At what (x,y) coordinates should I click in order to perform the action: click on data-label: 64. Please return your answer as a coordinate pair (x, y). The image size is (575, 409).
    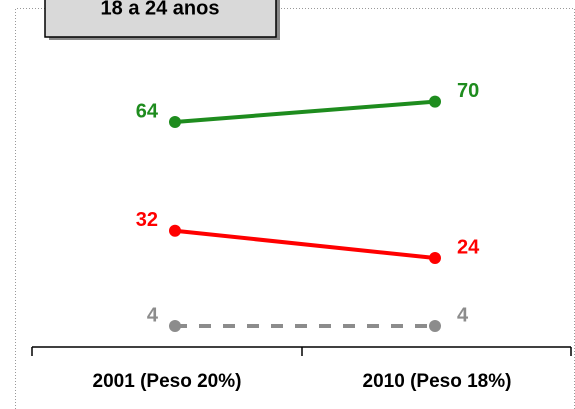
    Looking at the image, I should click on (147, 111).